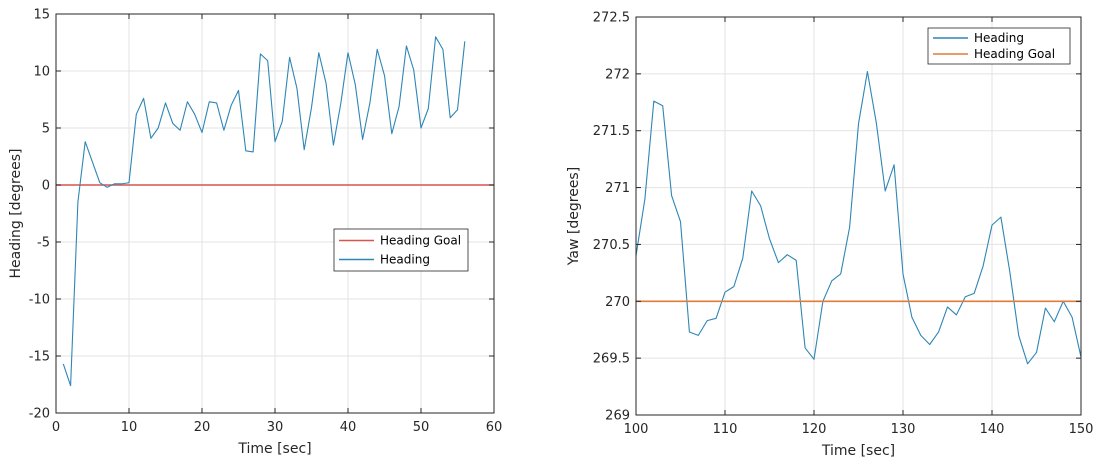  Describe the element at coordinates (611, 245) in the screenshot. I see `y-tick-label: 270.5` at that location.